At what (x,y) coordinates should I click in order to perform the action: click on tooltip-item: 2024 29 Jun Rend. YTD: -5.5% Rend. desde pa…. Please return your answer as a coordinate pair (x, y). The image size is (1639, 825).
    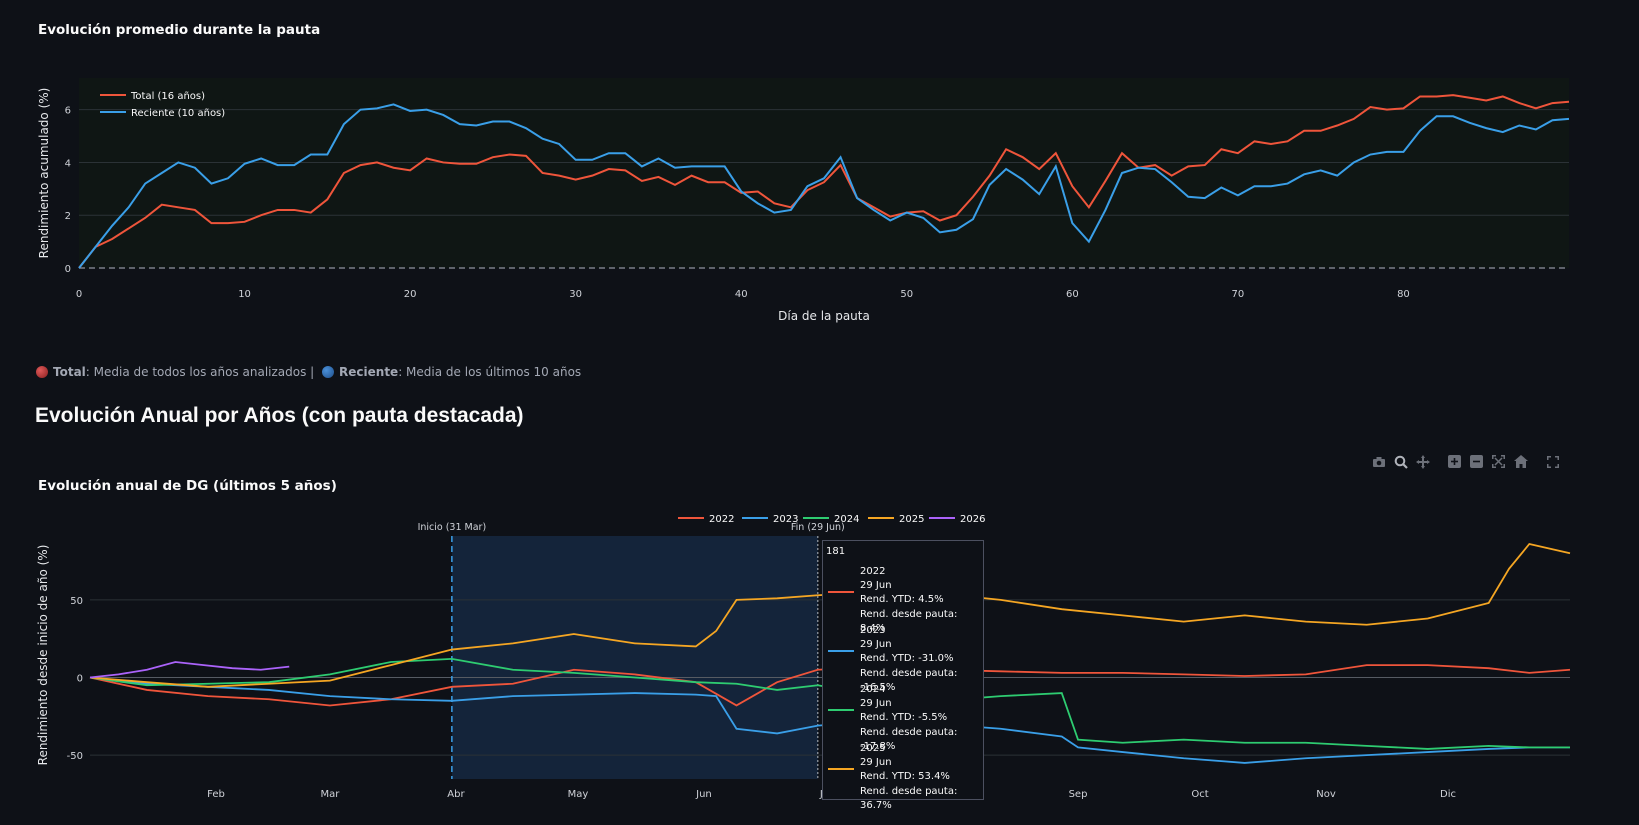
    Looking at the image, I should click on (903, 717).